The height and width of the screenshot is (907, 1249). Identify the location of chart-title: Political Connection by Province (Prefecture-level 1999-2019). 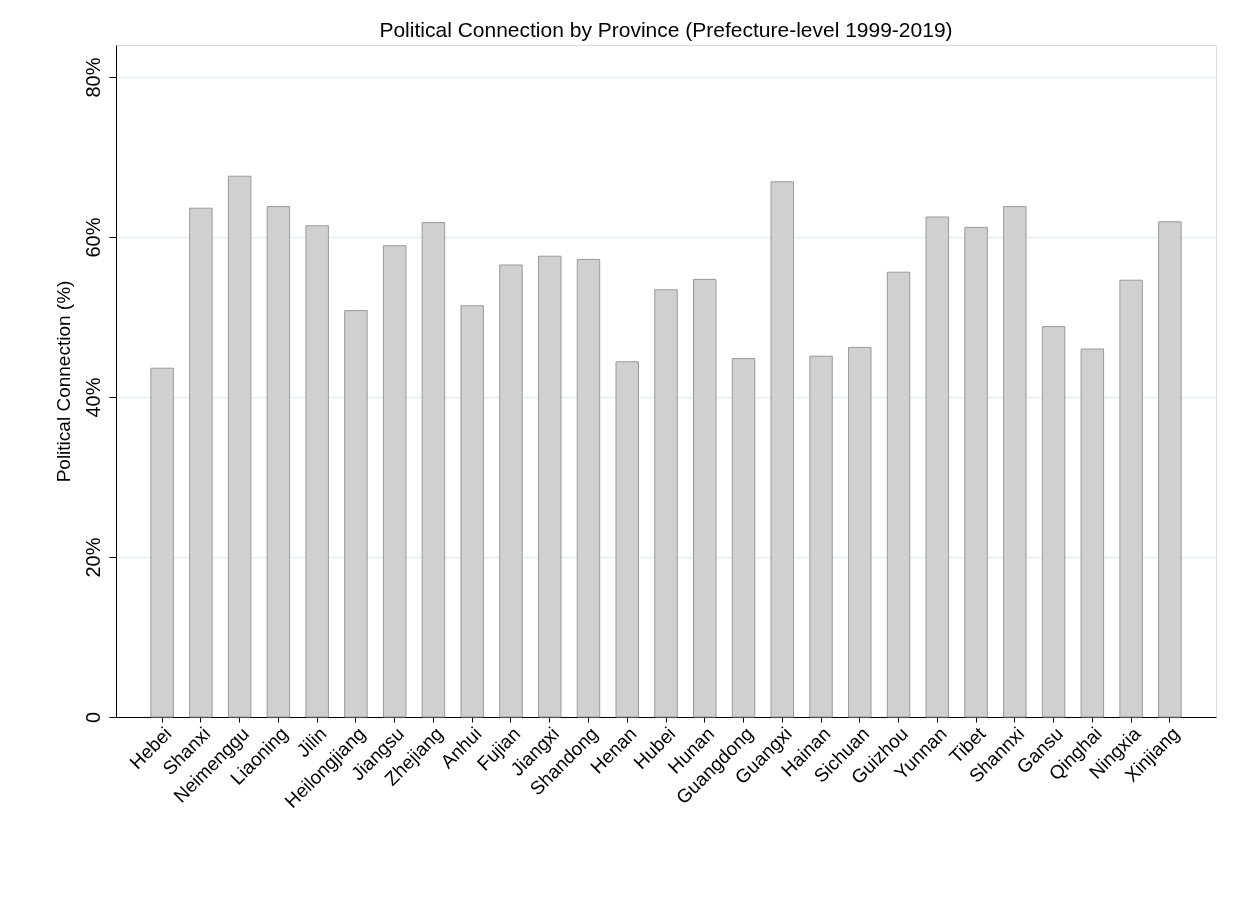
(666, 29).